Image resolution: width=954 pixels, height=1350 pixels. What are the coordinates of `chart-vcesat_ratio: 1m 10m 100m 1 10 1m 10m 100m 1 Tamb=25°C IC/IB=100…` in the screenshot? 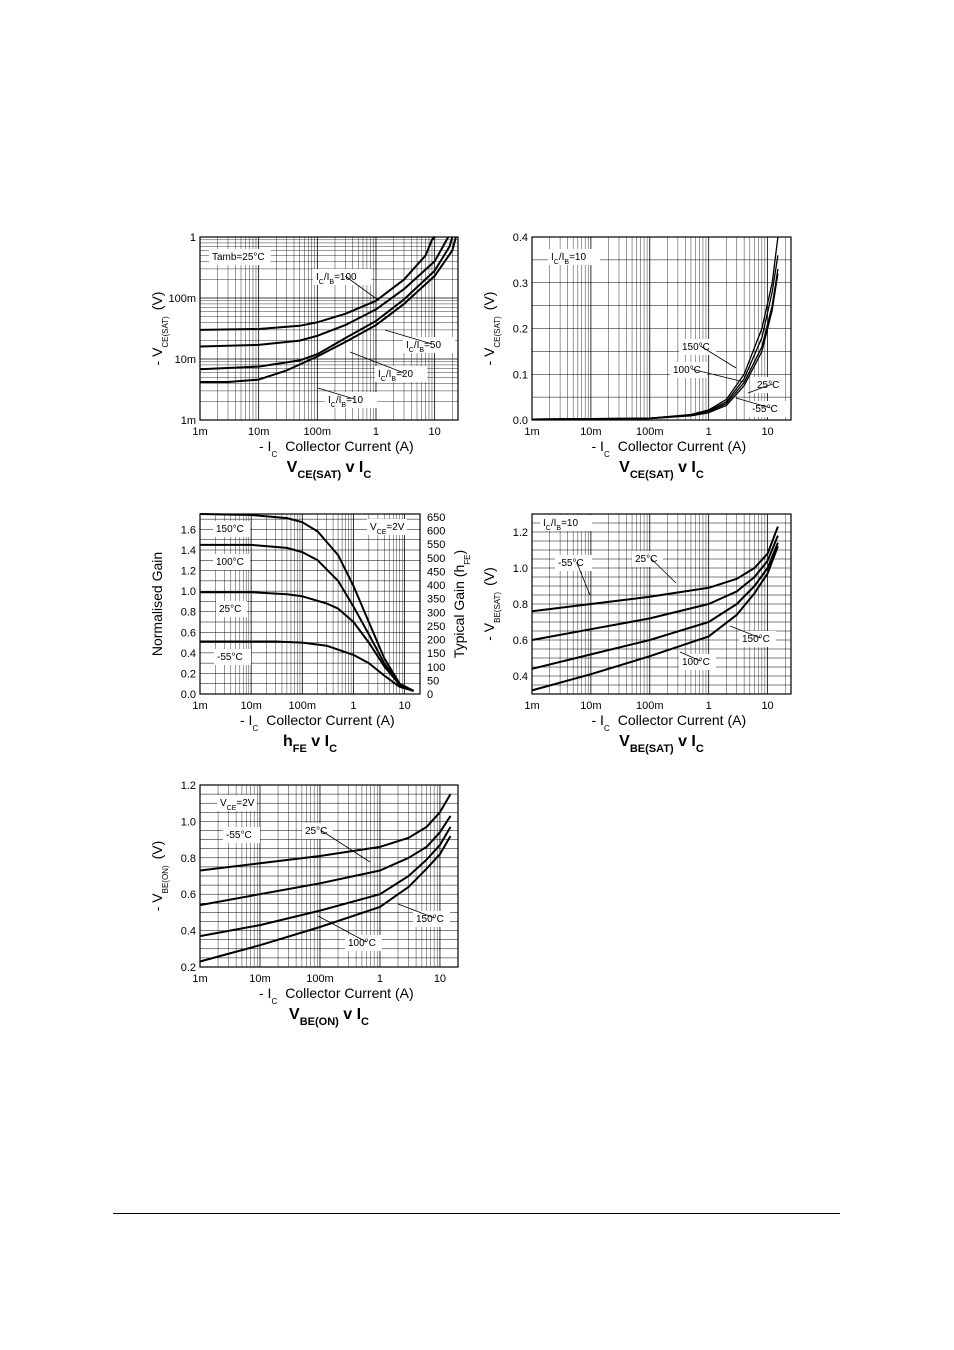 It's located at (304, 356).